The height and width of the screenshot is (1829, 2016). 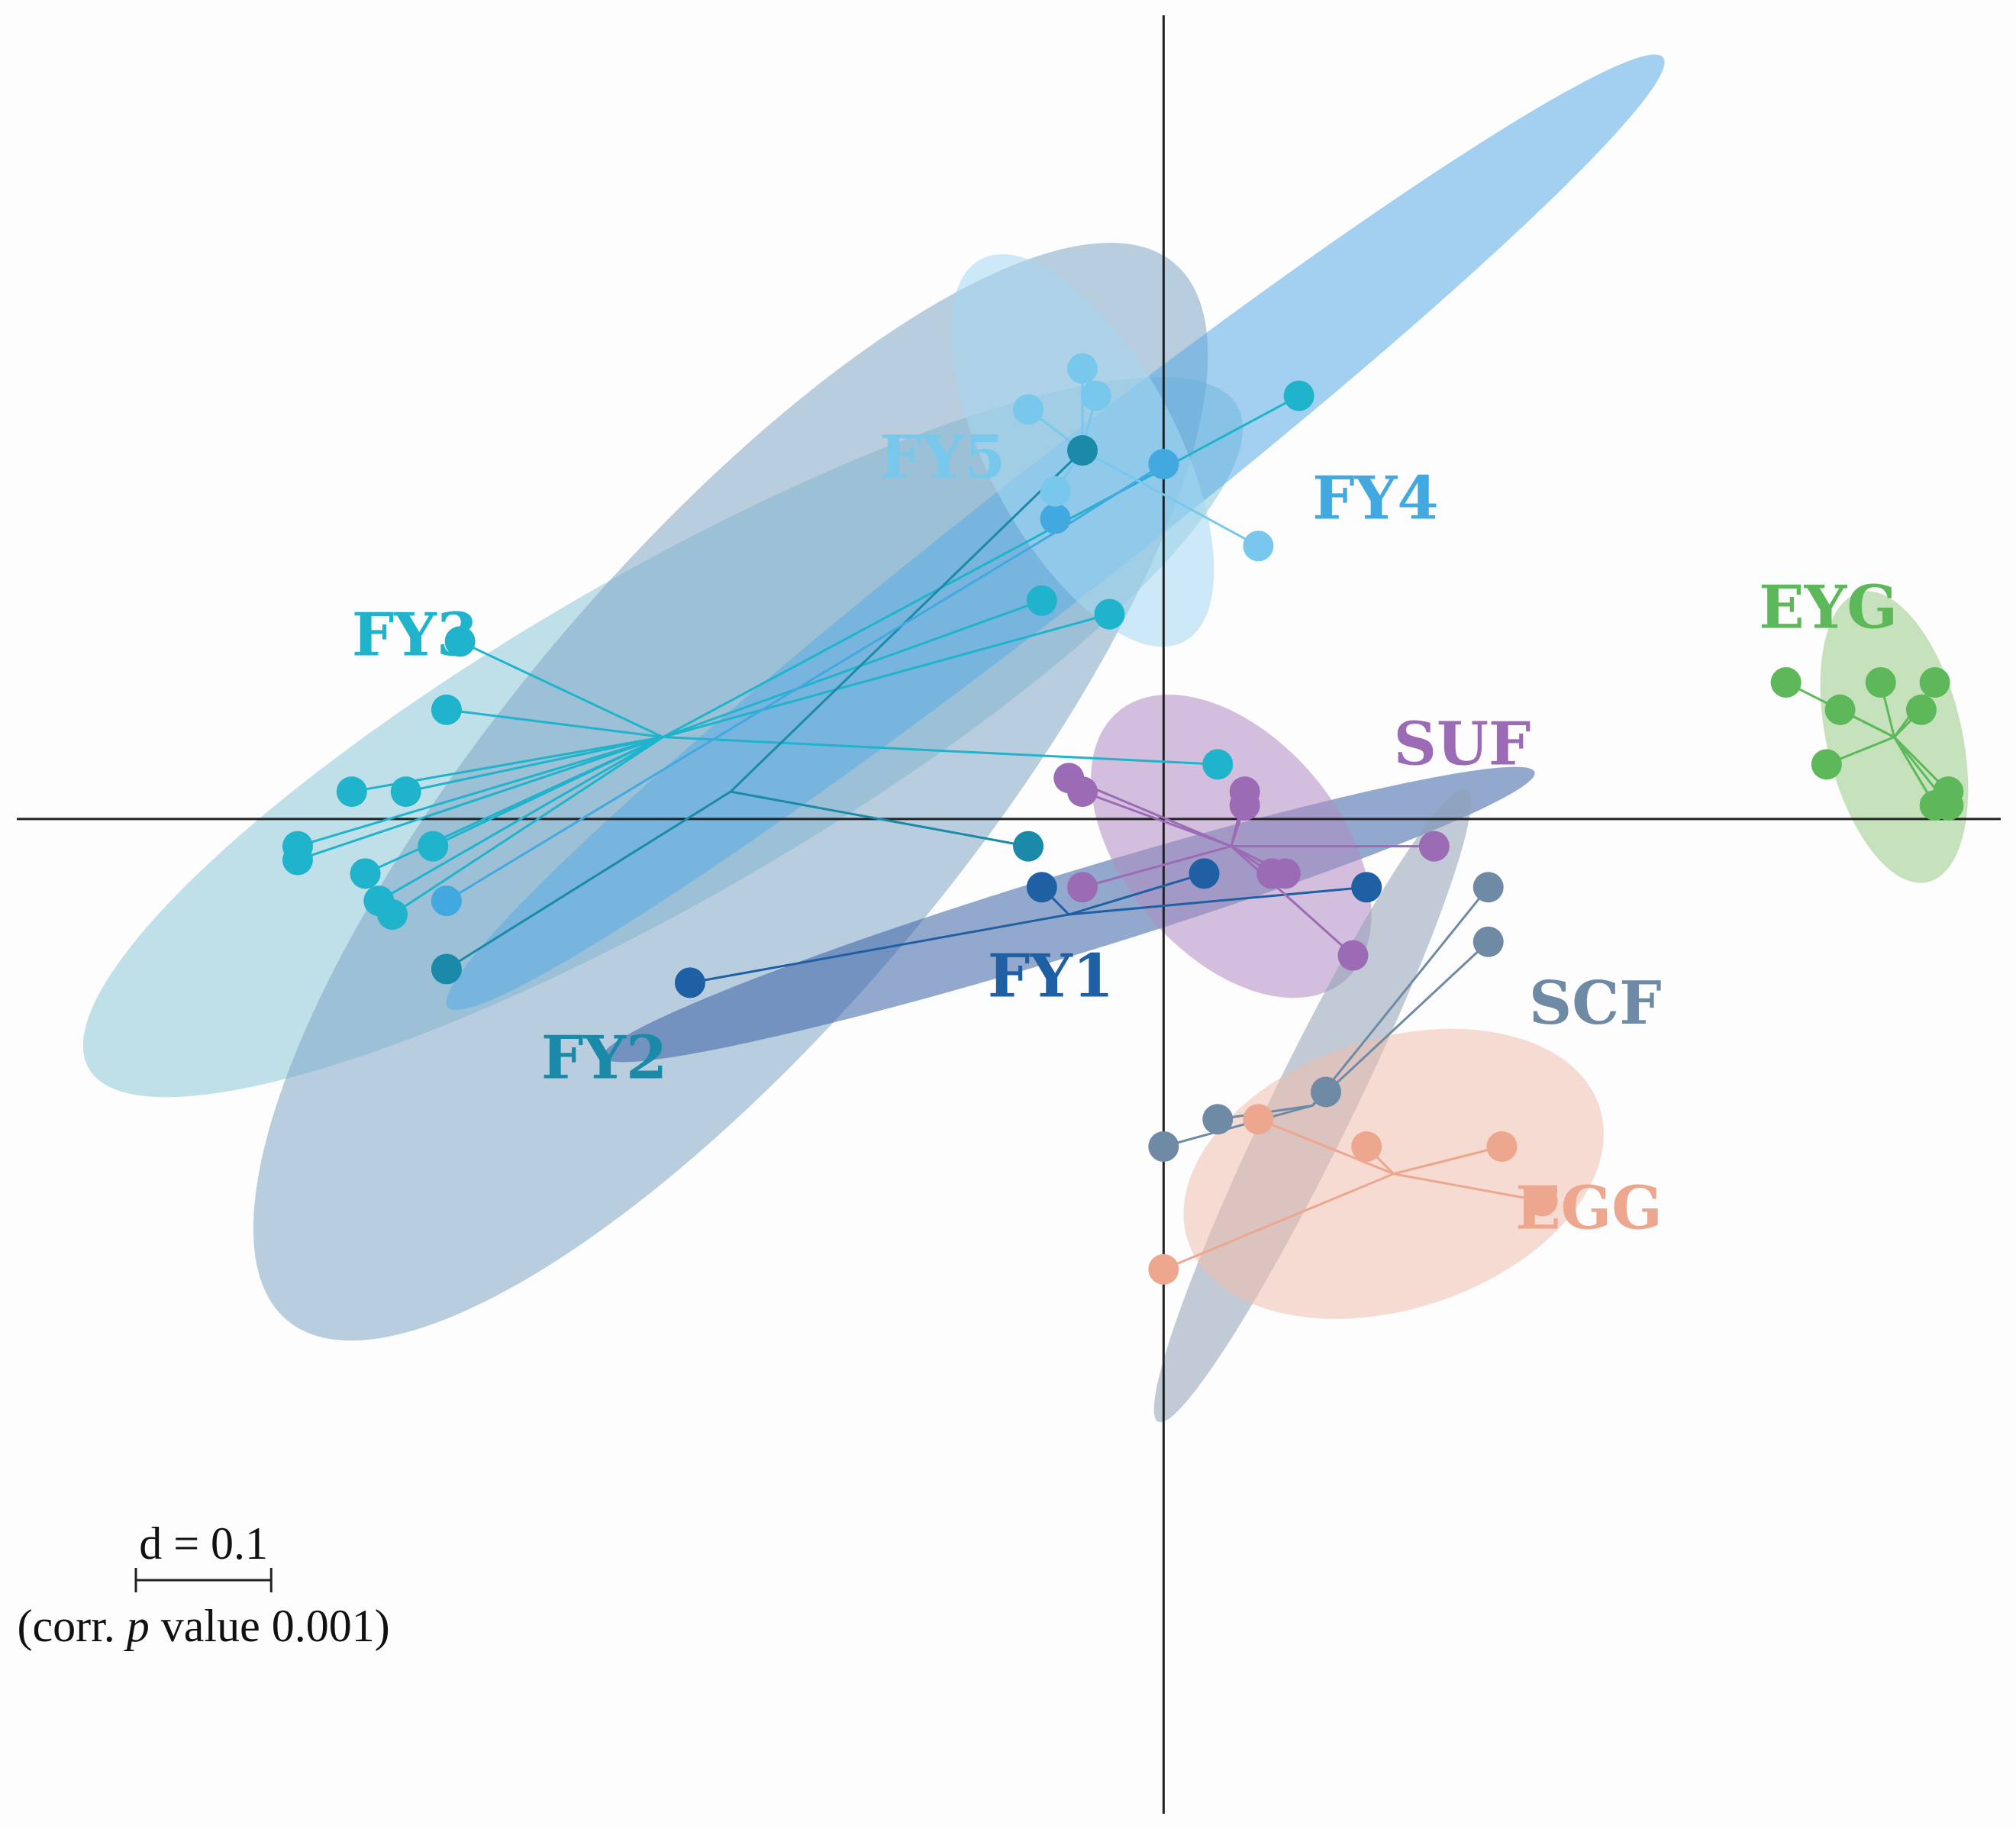 What do you see at coordinates (203, 1543) in the screenshot?
I see `scale-bar-label: d = 0.1` at bounding box center [203, 1543].